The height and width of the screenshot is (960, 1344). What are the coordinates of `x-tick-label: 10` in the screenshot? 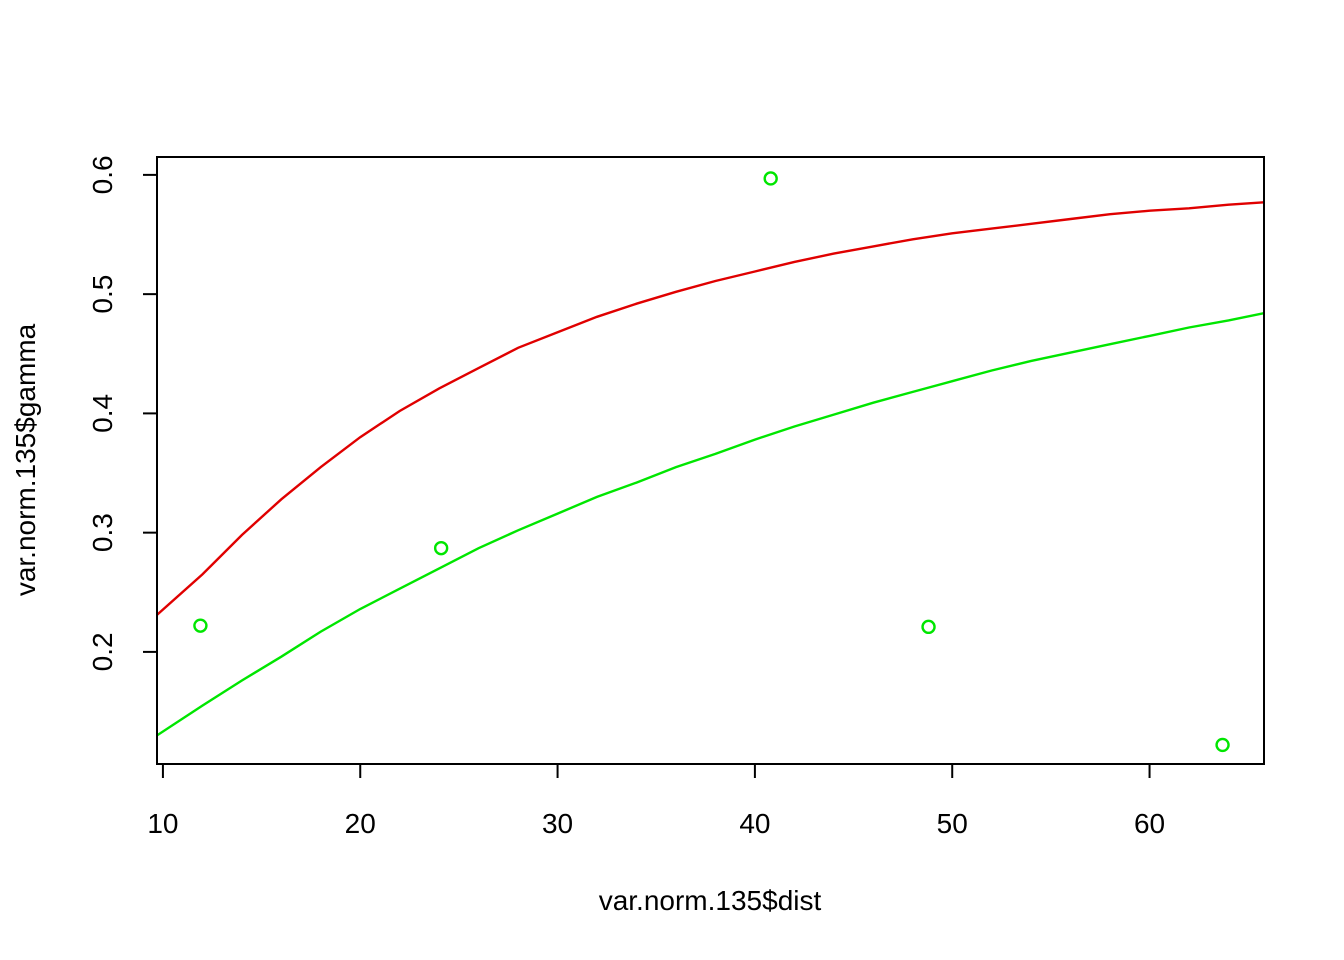 It's located at (162, 823).